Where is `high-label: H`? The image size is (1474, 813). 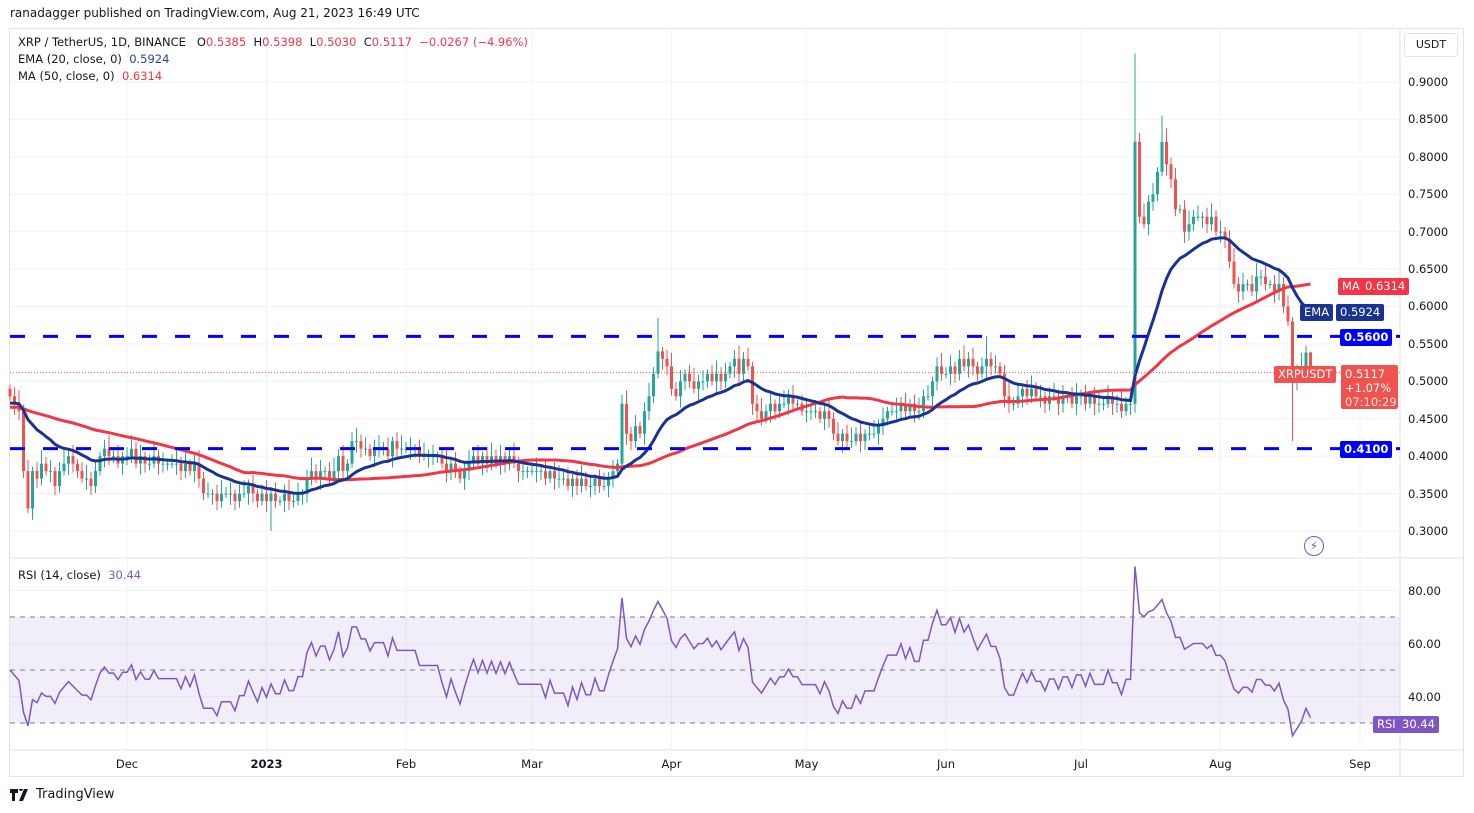 high-label: H is located at coordinates (258, 42).